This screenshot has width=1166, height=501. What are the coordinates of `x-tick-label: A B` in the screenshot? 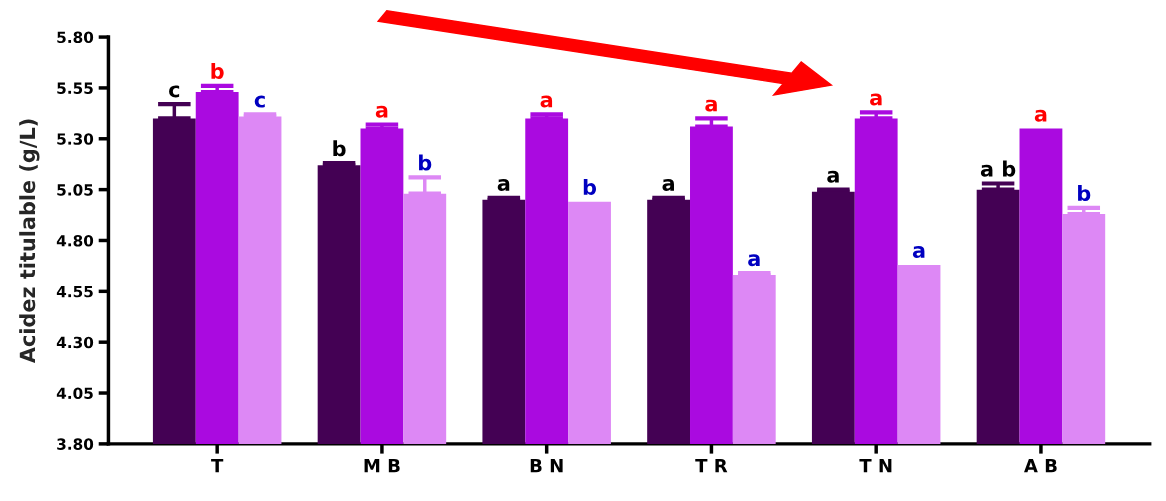 It's located at (1040, 466).